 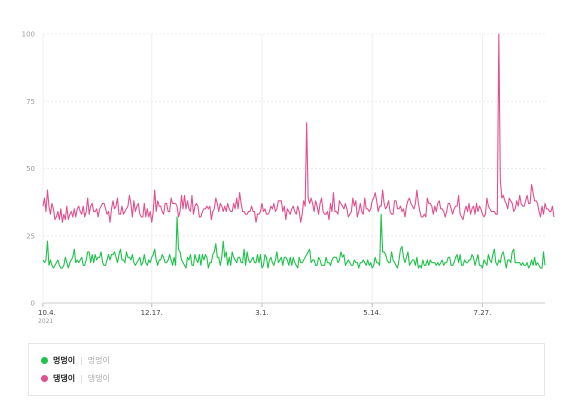 What do you see at coordinates (483, 313) in the screenshot?
I see `x-tick-label: 7.27.` at bounding box center [483, 313].